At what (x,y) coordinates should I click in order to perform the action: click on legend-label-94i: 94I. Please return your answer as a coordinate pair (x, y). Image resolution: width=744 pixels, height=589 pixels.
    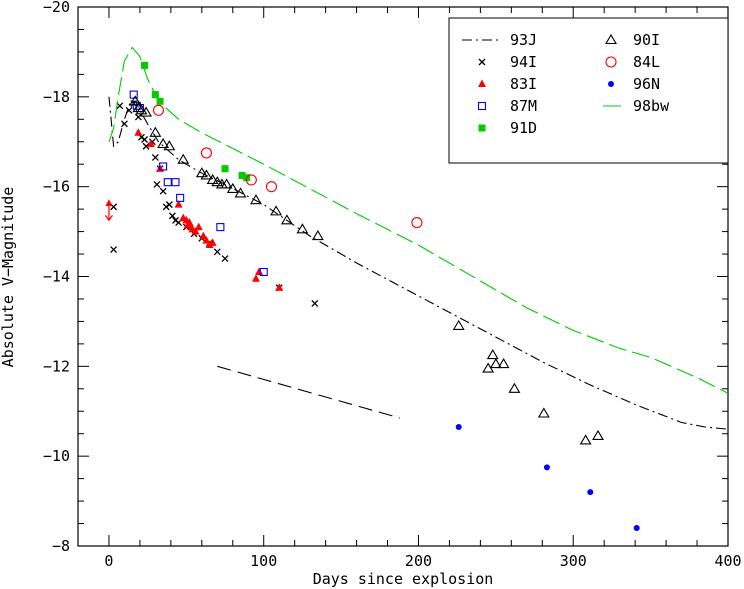
    Looking at the image, I should click on (523, 62).